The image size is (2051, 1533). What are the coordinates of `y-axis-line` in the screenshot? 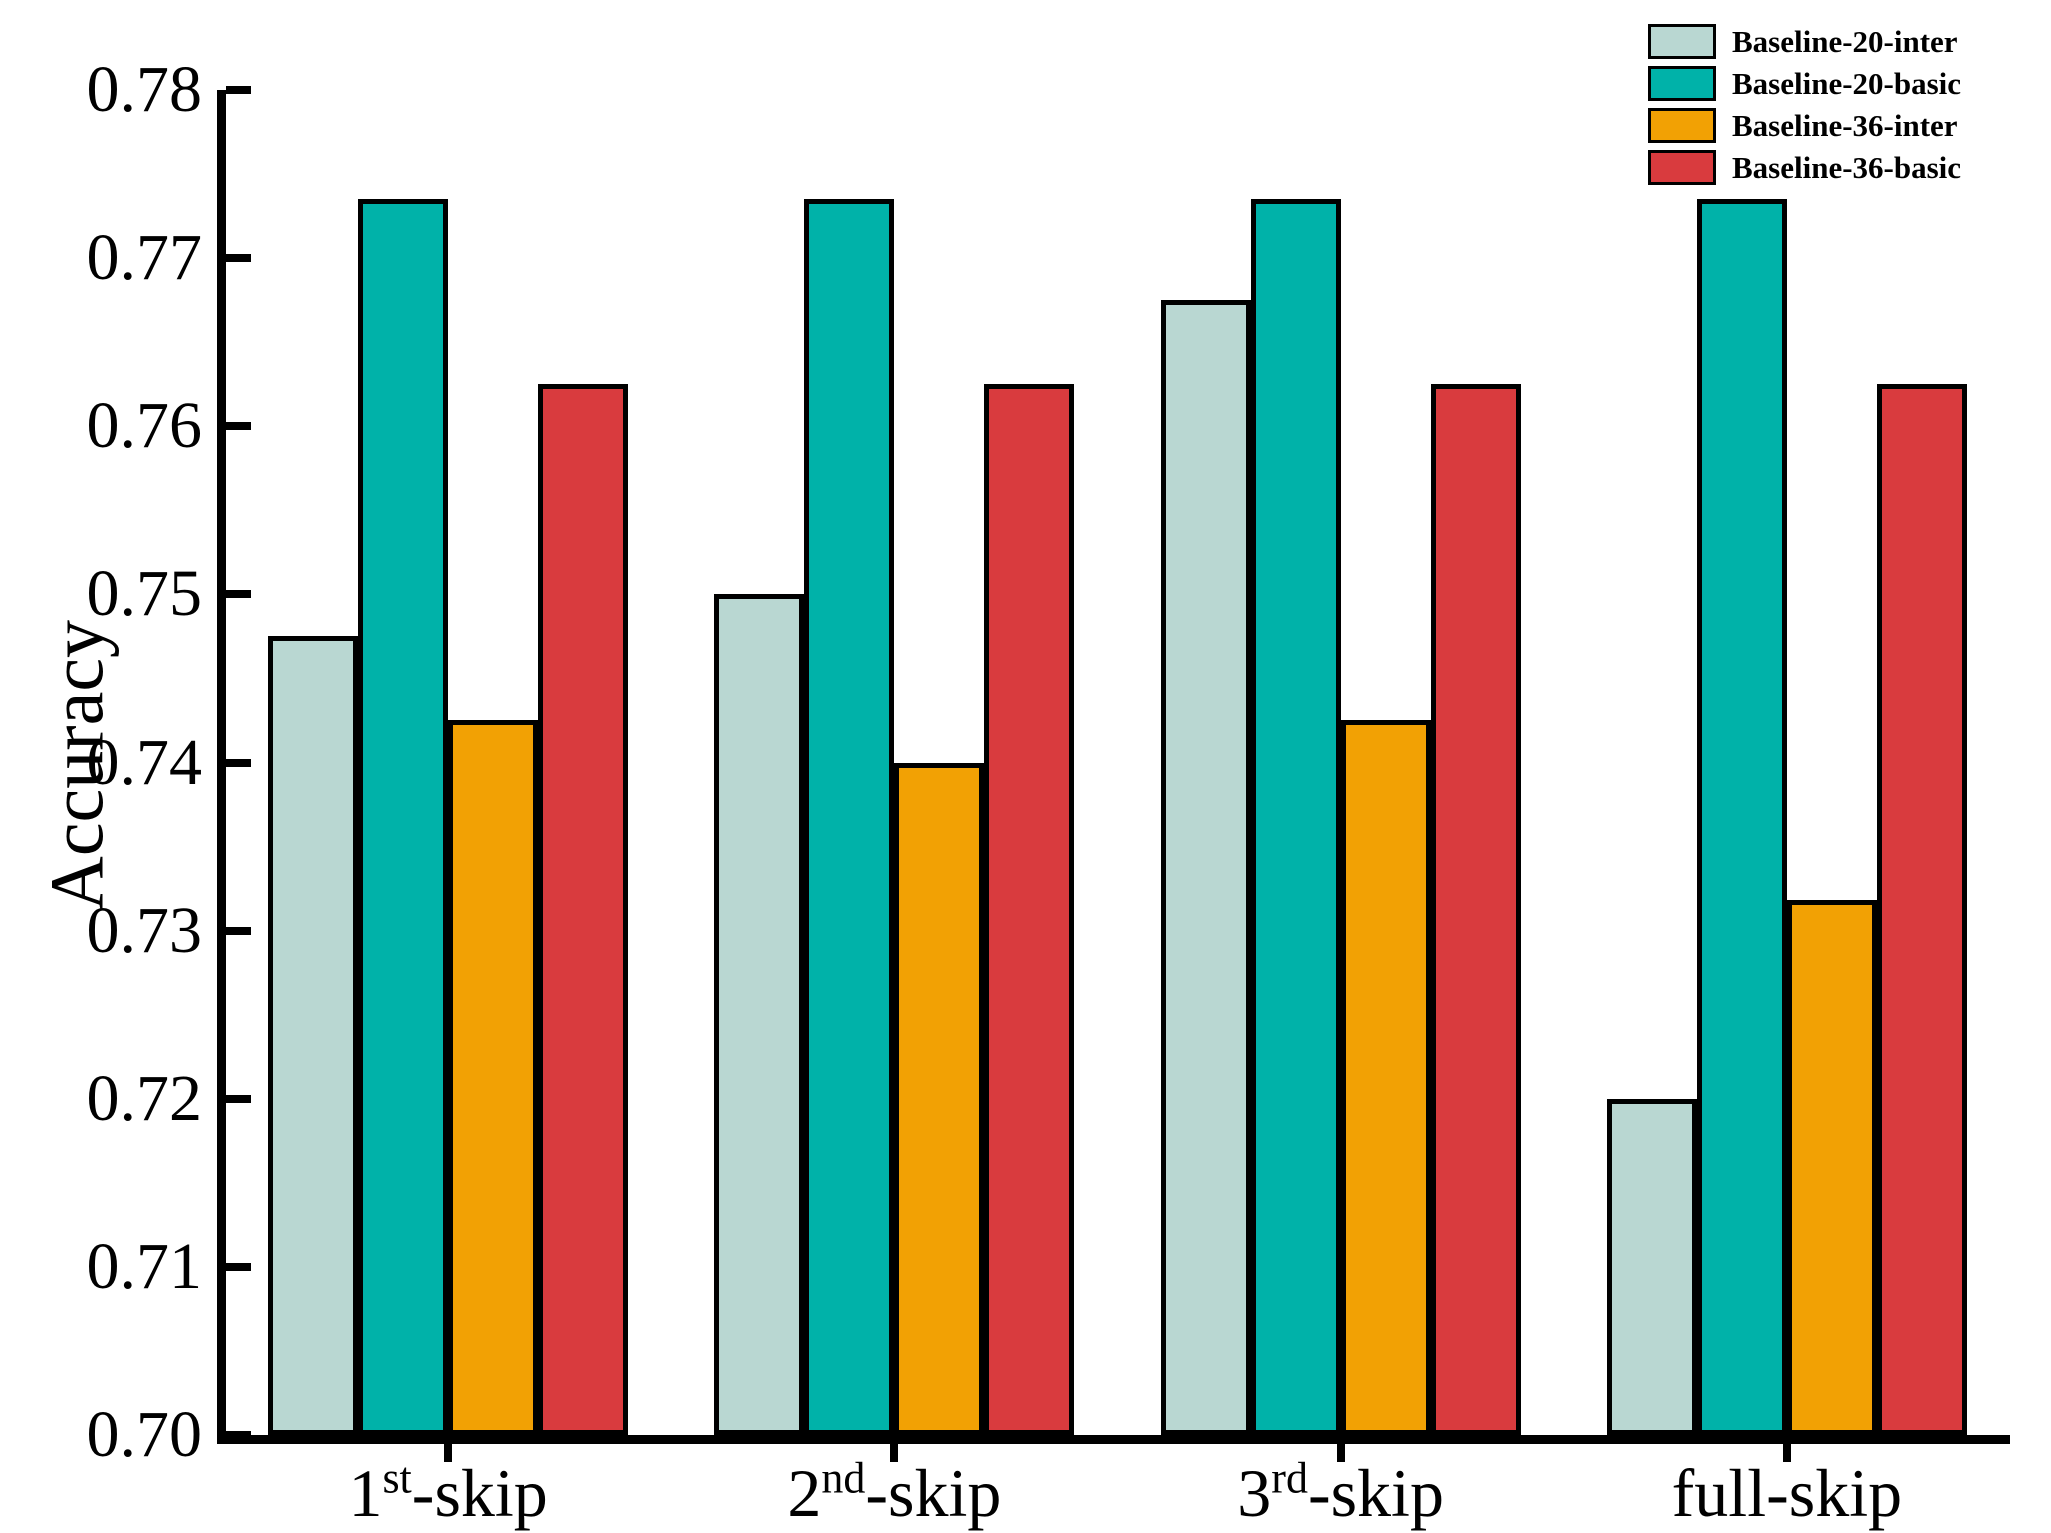 It's located at (221, 767).